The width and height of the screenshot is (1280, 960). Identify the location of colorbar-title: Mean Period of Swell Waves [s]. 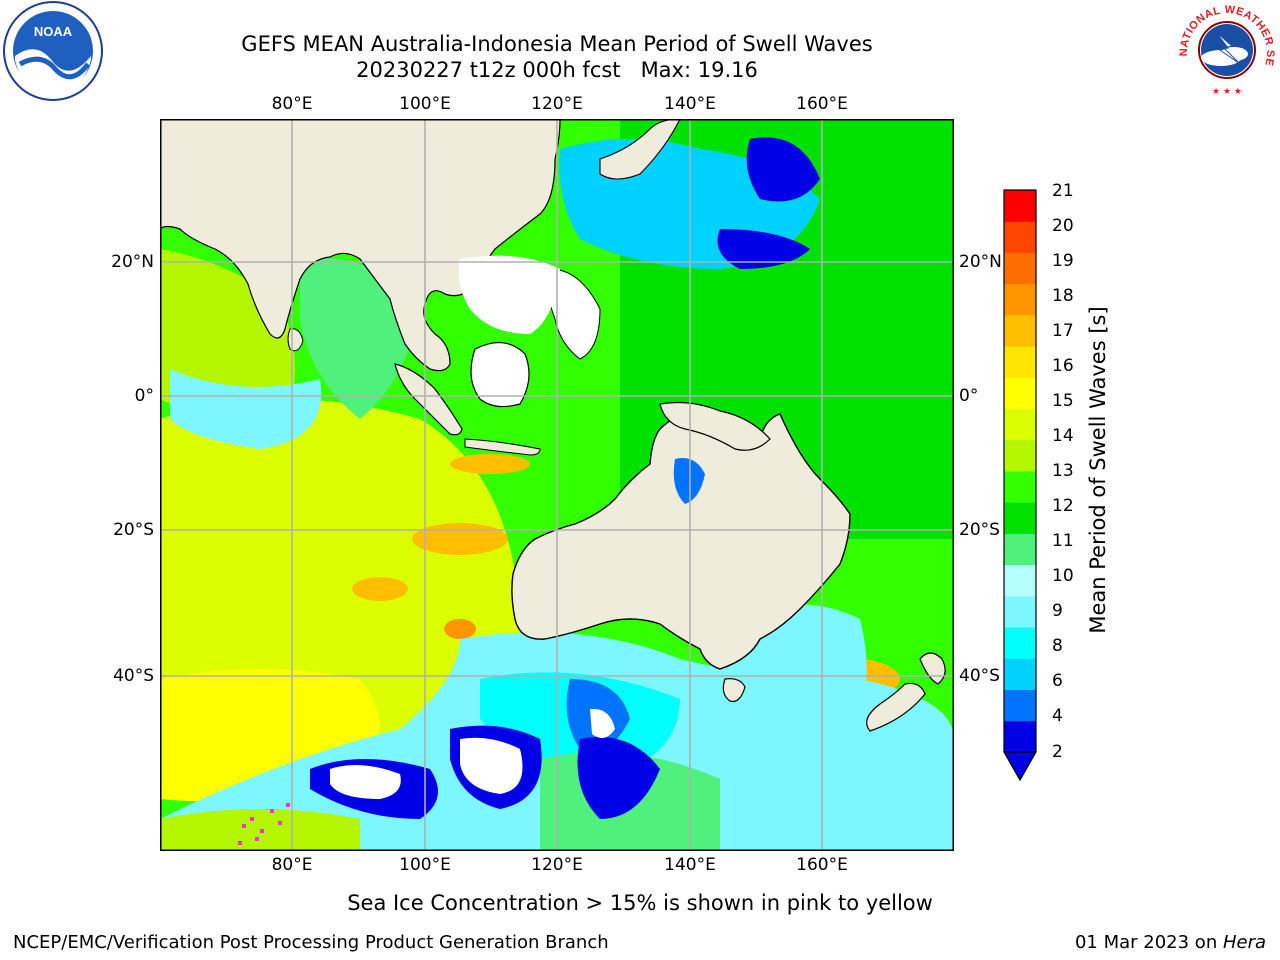
(1098, 470).